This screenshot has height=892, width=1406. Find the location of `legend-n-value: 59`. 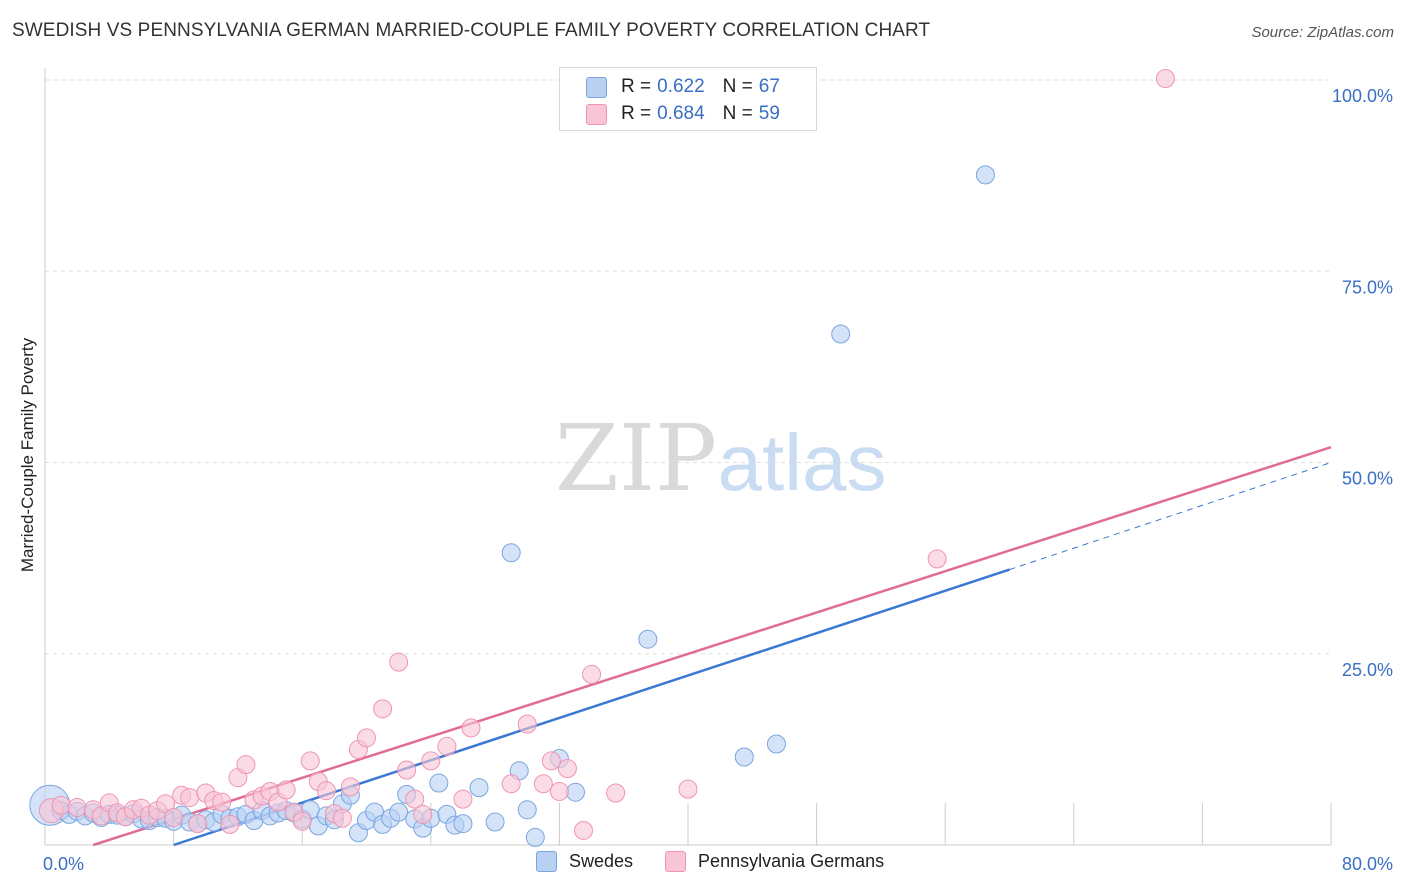

legend-n-value: 59 is located at coordinates (769, 113).